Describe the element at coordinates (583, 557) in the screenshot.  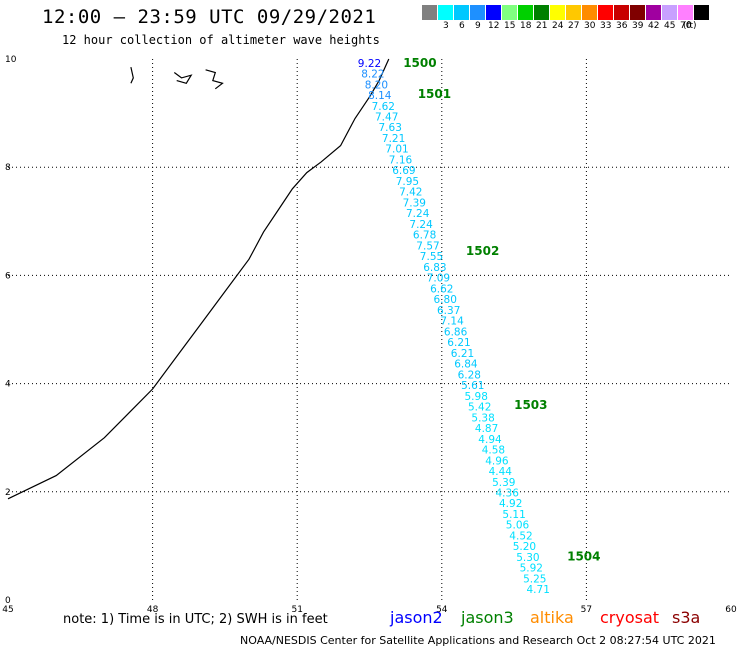
I see `time-label: 1504` at that location.